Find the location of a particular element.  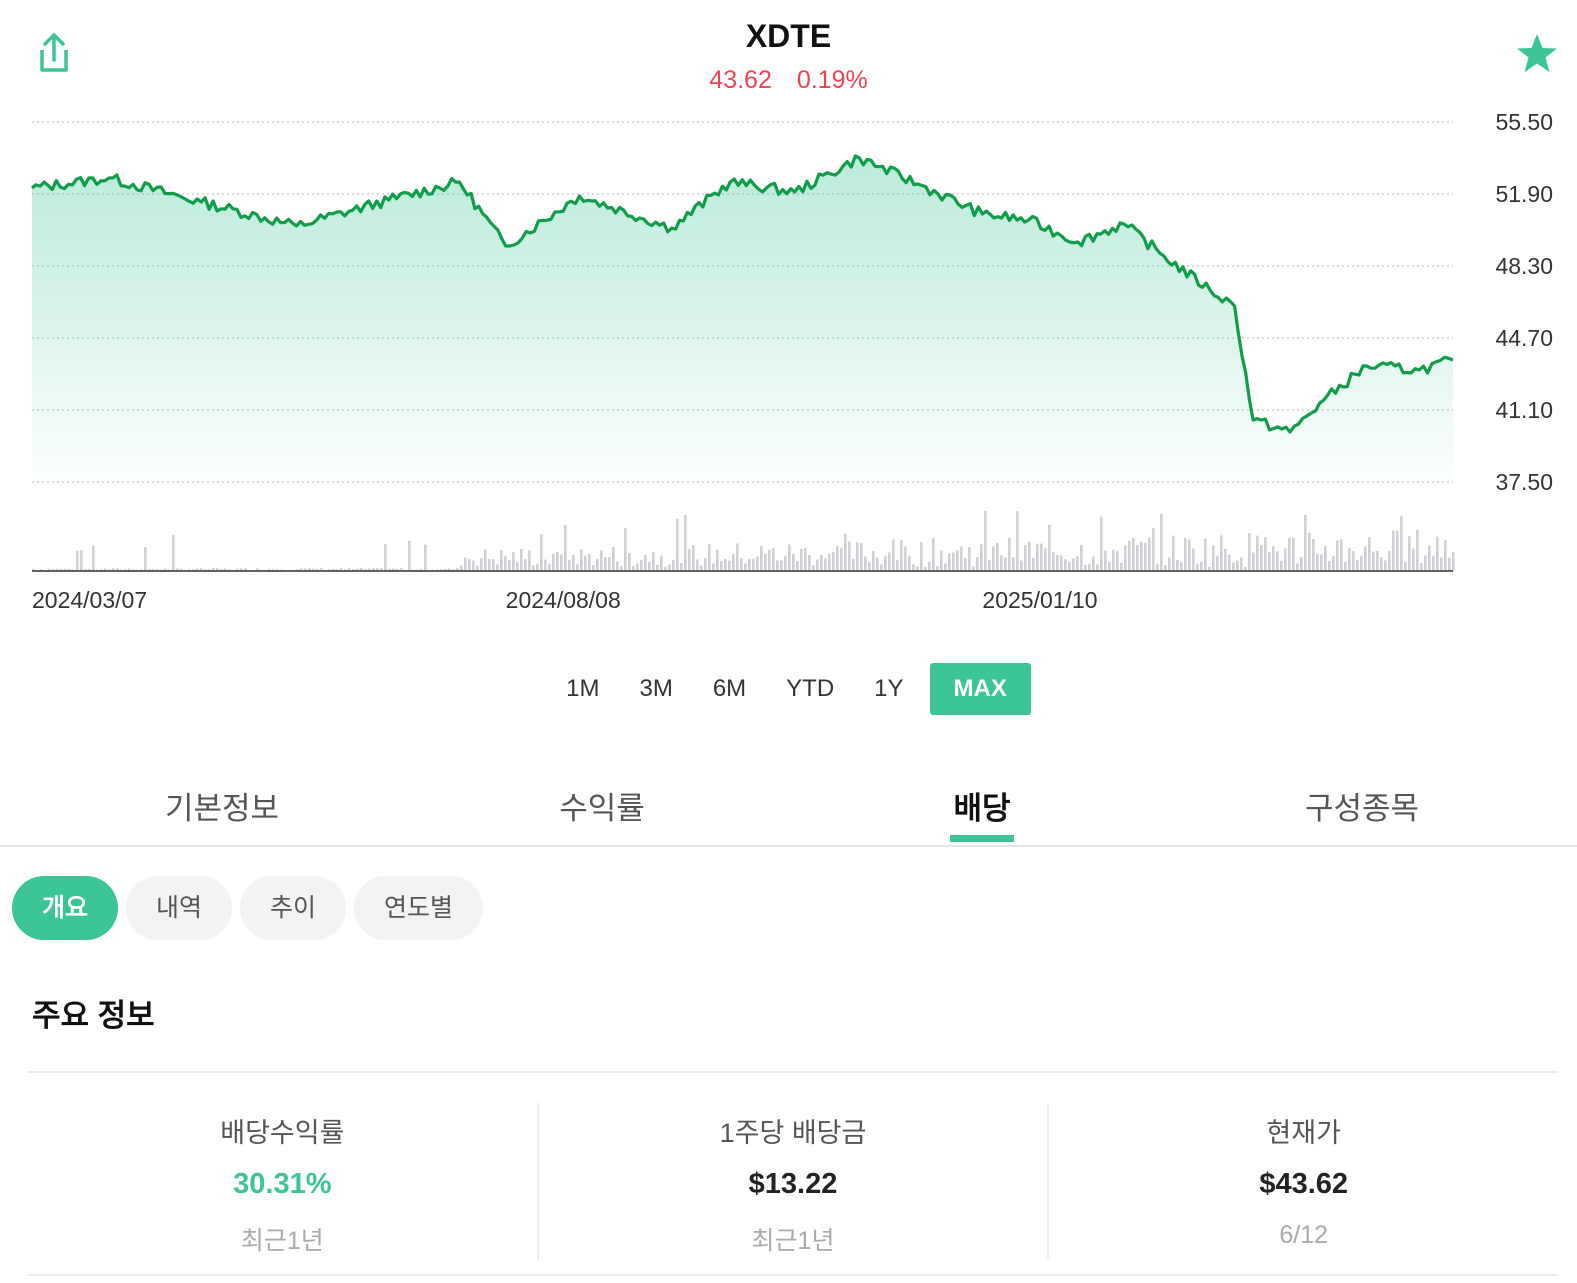

subtab-2: 추이 is located at coordinates (293, 908).